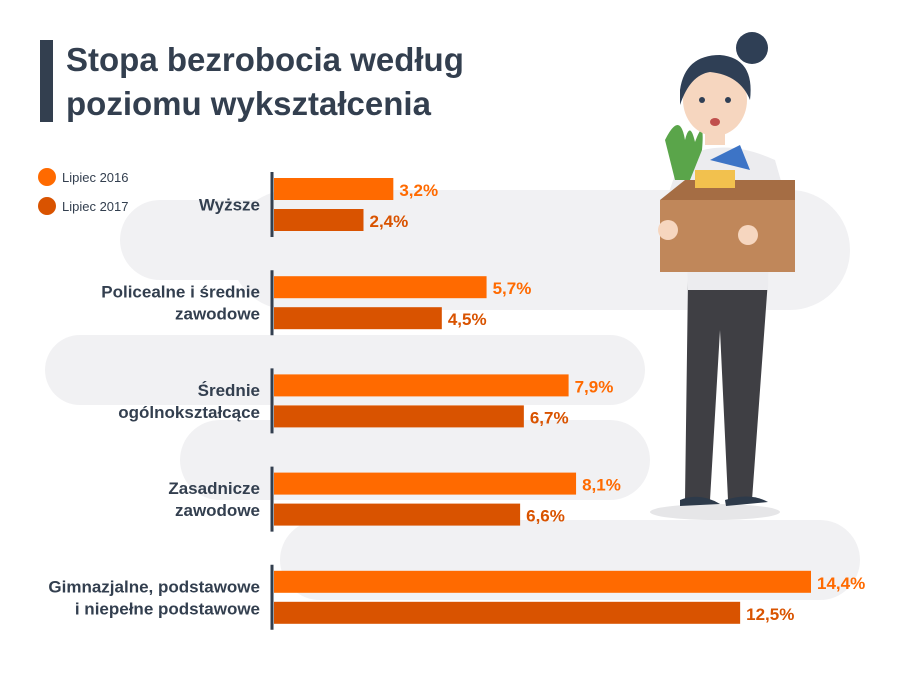 This screenshot has width=900, height=677. I want to click on data-label: 2,4%, so click(389, 221).